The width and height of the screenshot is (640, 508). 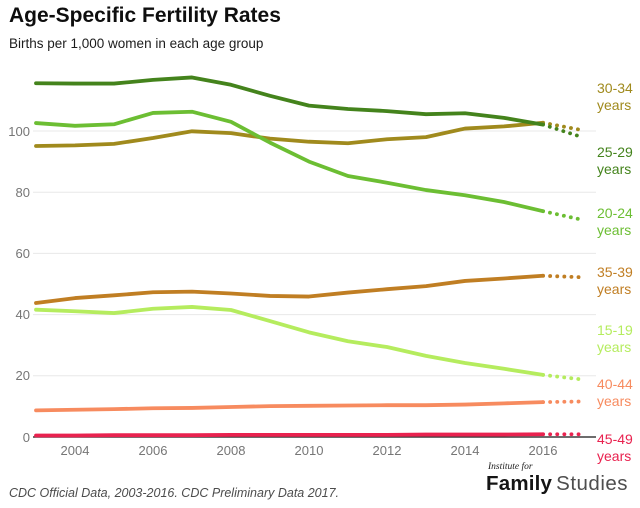 What do you see at coordinates (19, 131) in the screenshot?
I see `y-tick-100: 100` at bounding box center [19, 131].